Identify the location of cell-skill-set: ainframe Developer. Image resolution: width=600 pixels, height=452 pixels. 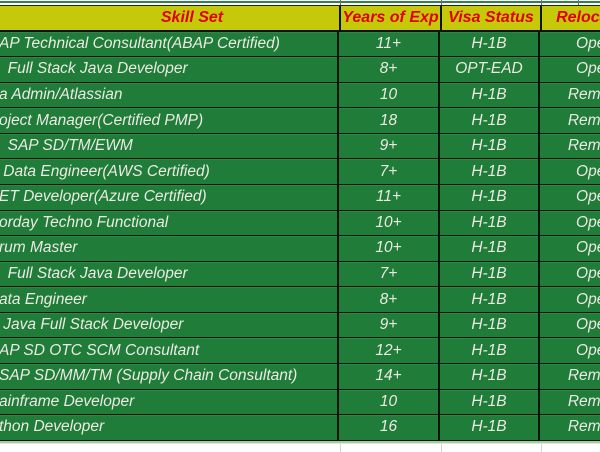
(169, 402).